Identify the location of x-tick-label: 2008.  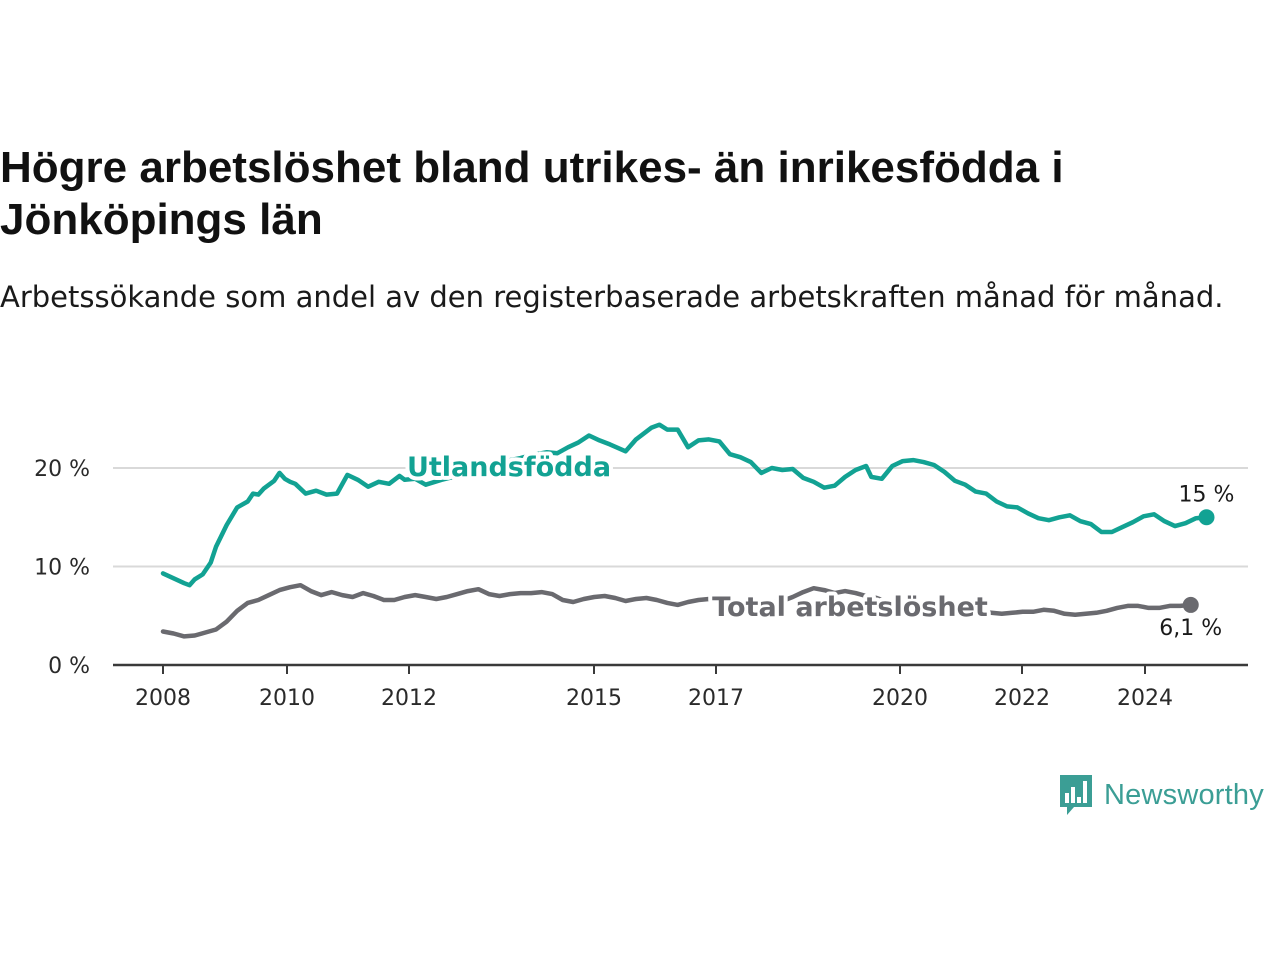
(163, 698).